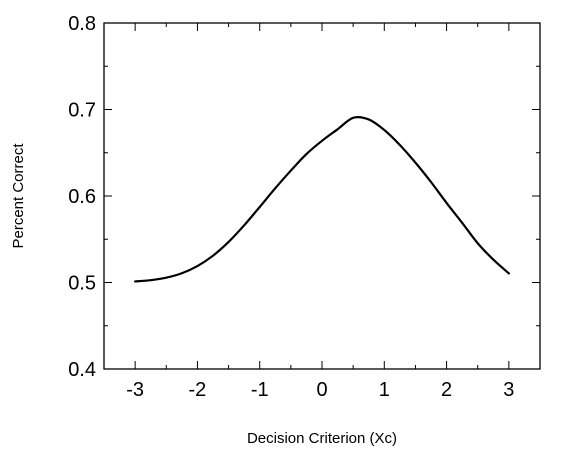 The image size is (563, 449). I want to click on x-tick-label: 3, so click(508, 390).